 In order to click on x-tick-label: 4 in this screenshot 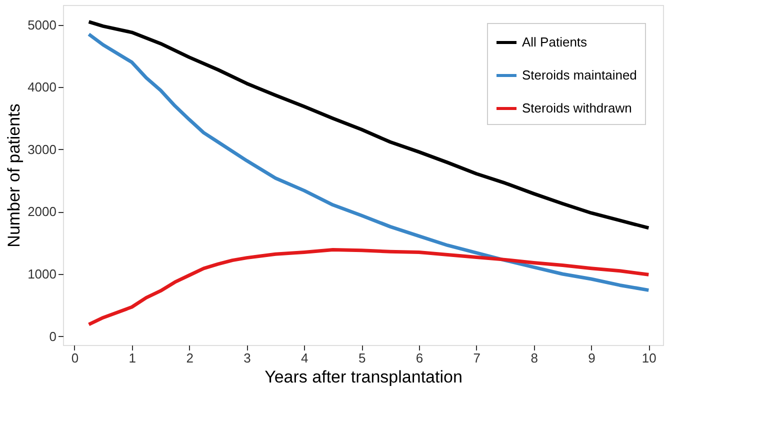, I will do `click(304, 358)`.